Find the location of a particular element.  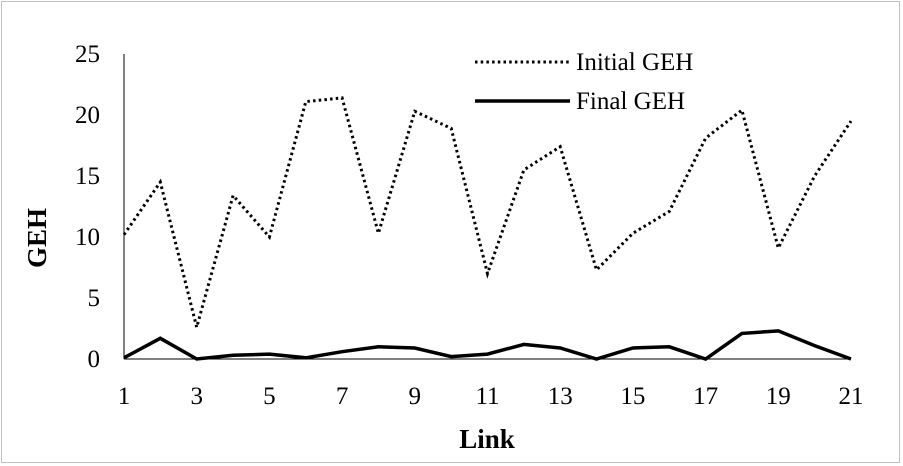

x-tick-label: 7 is located at coordinates (342, 396).